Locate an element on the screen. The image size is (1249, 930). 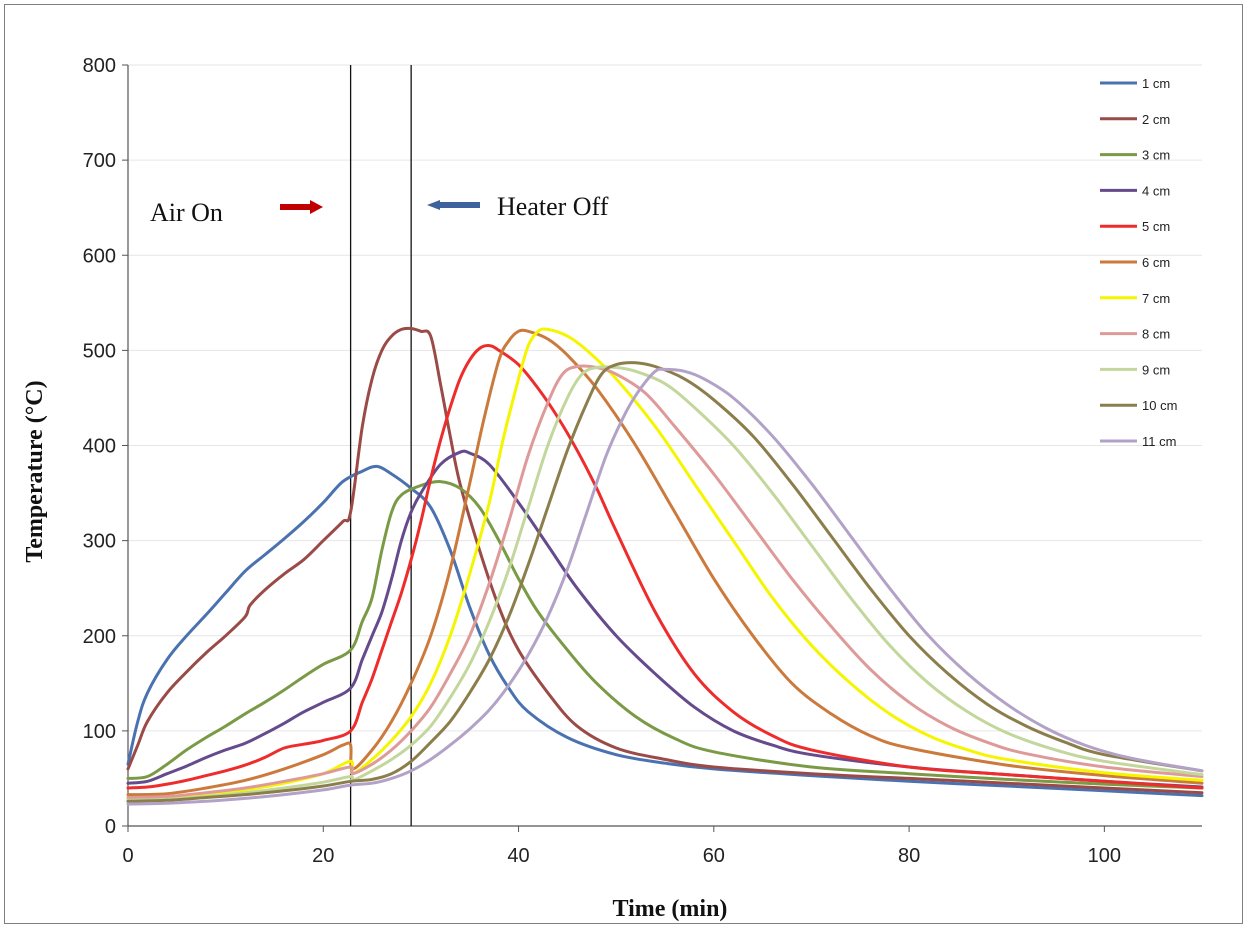
annotation-air-on: Air On is located at coordinates (186, 212).